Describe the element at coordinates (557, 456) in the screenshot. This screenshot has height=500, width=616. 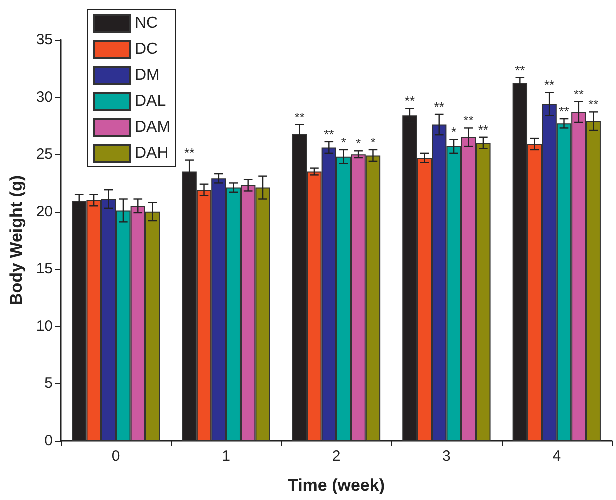
I see `x-tick-label: 4` at that location.